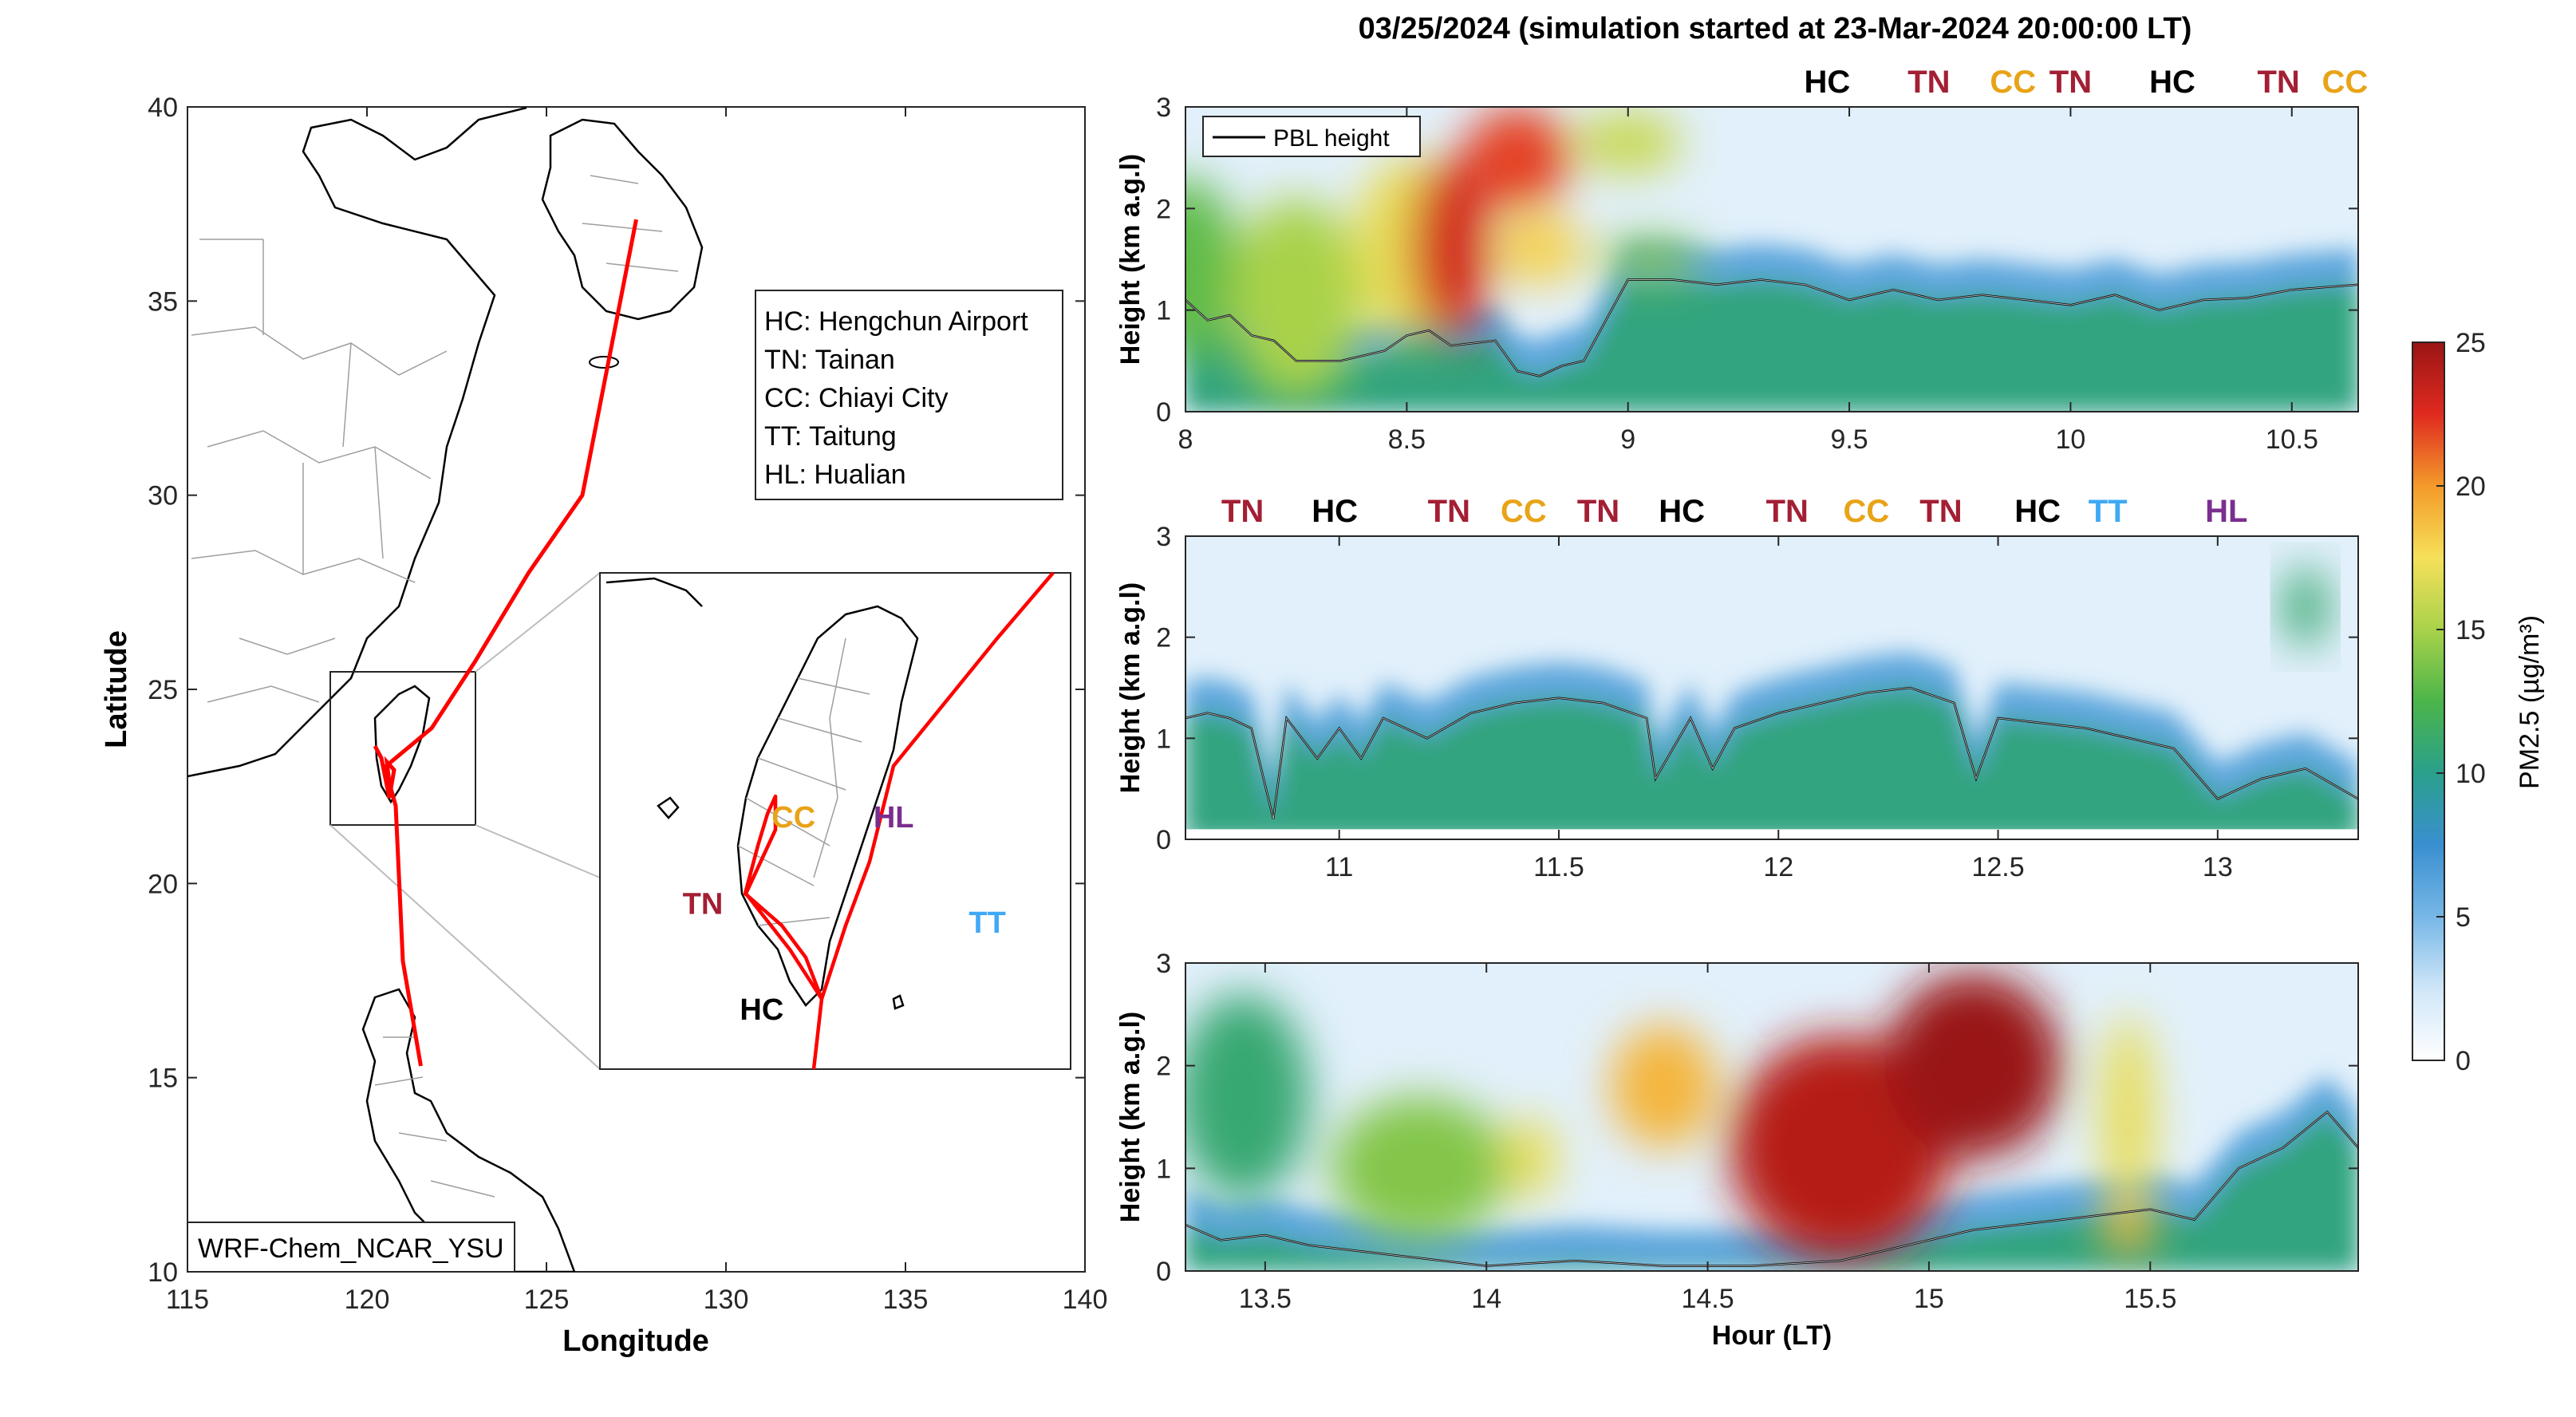  I want to click on map-x-tick-label: 120, so click(368, 1300).